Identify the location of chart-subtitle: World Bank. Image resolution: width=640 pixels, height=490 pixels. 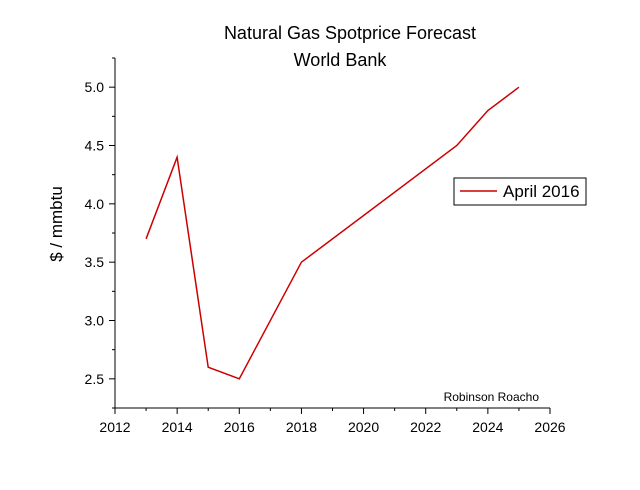
(341, 60).